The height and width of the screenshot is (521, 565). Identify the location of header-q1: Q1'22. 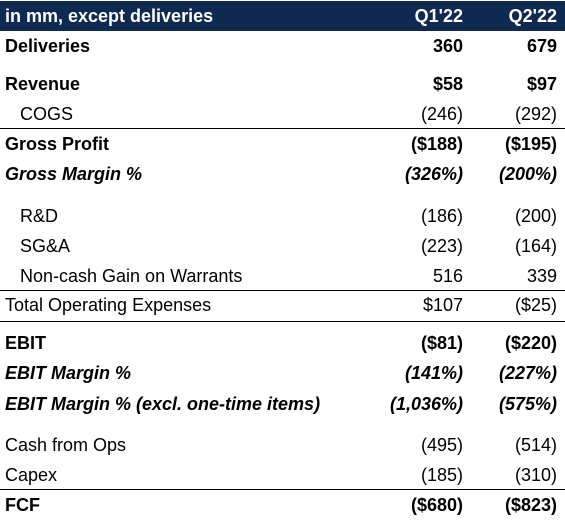
(438, 16).